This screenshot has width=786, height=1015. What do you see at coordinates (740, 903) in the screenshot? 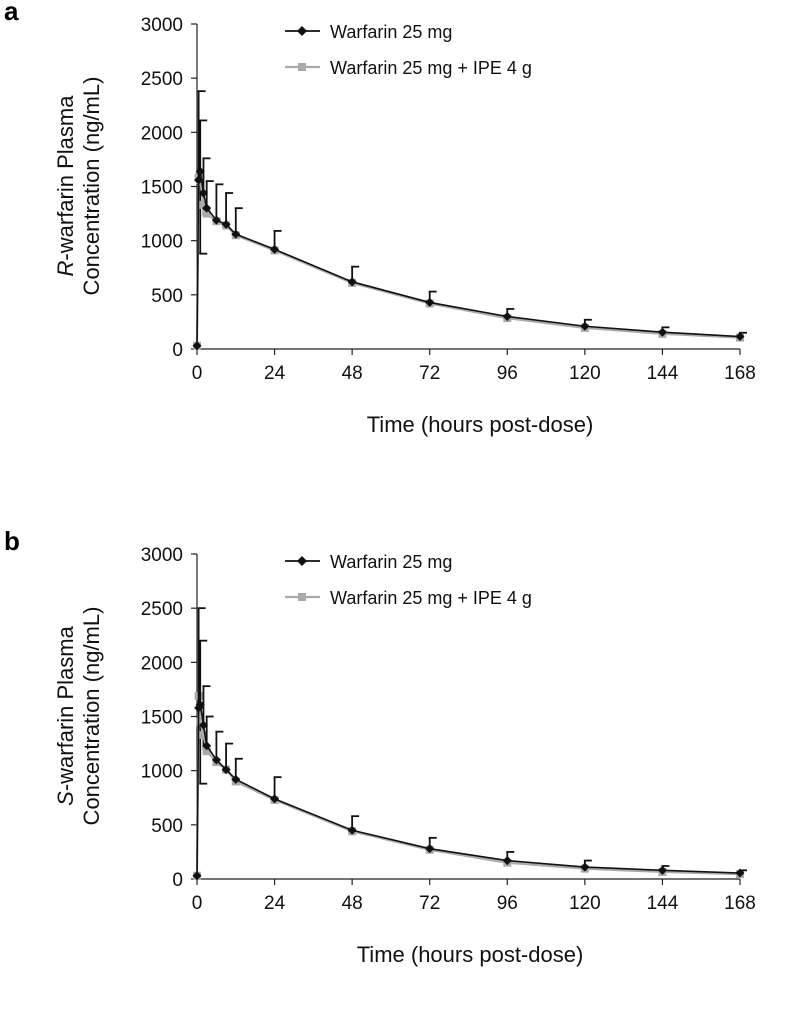
I see `x-tick-label: 168` at bounding box center [740, 903].